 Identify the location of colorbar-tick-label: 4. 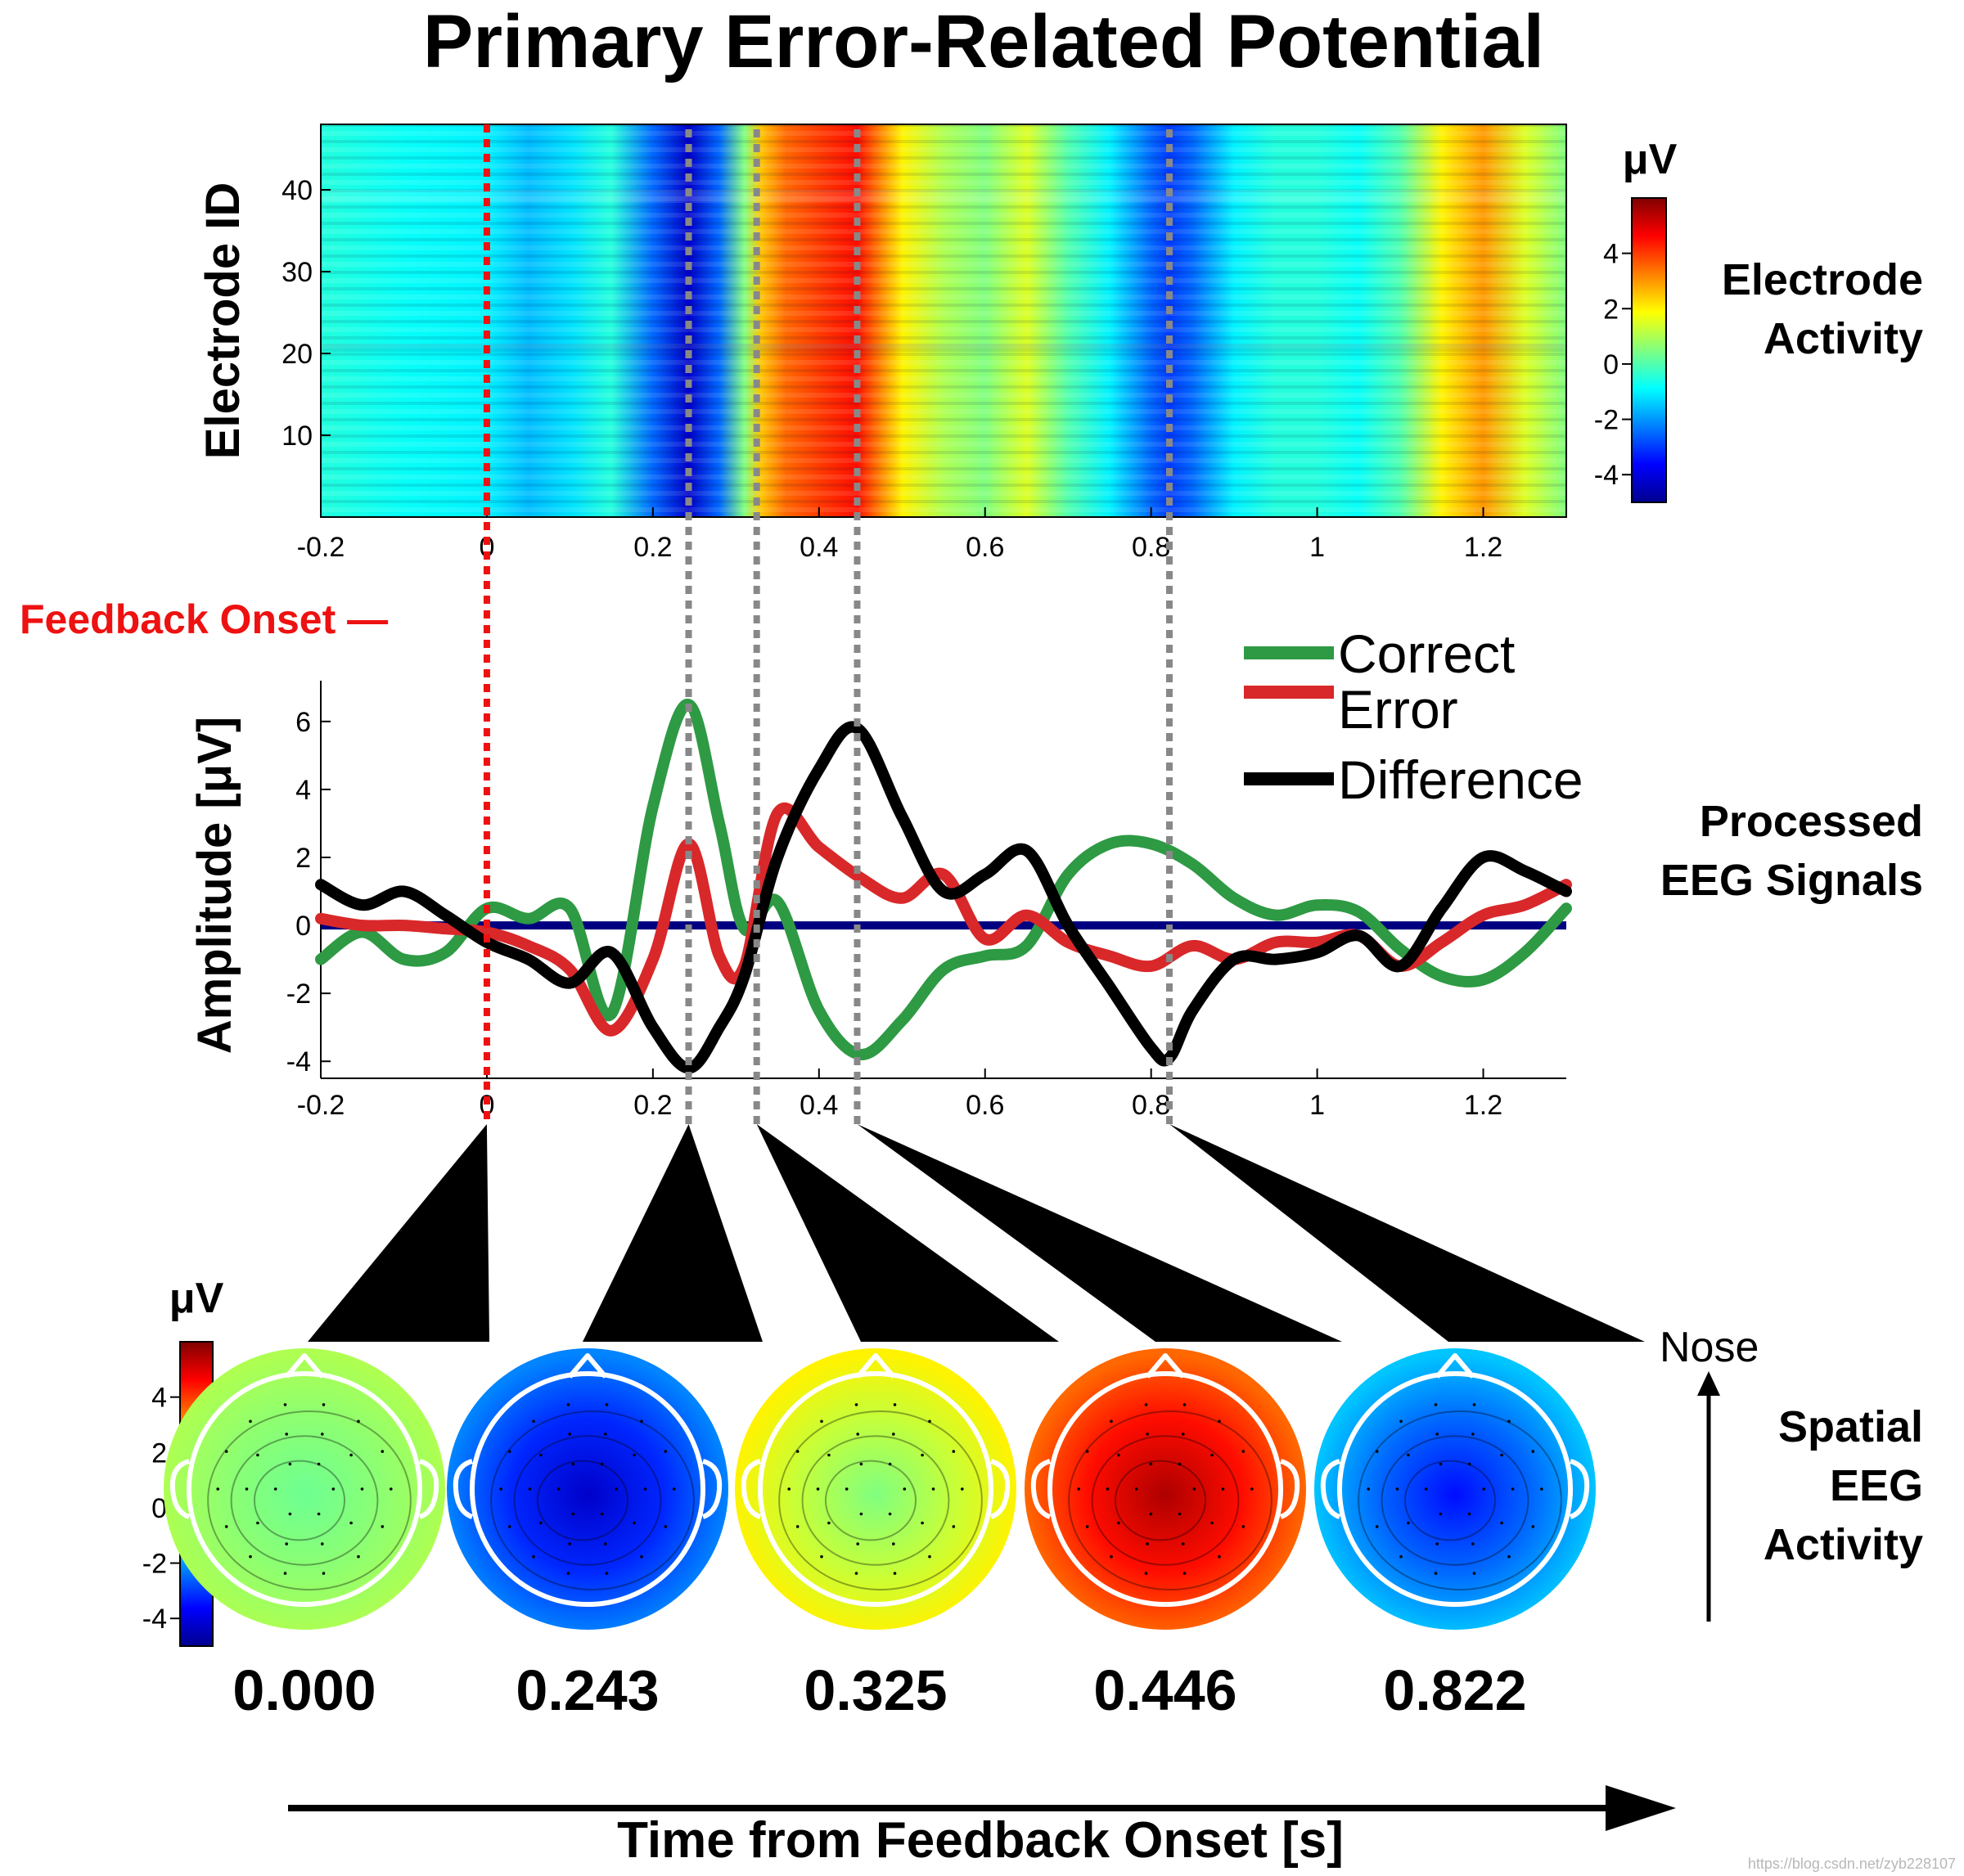
(1611, 254).